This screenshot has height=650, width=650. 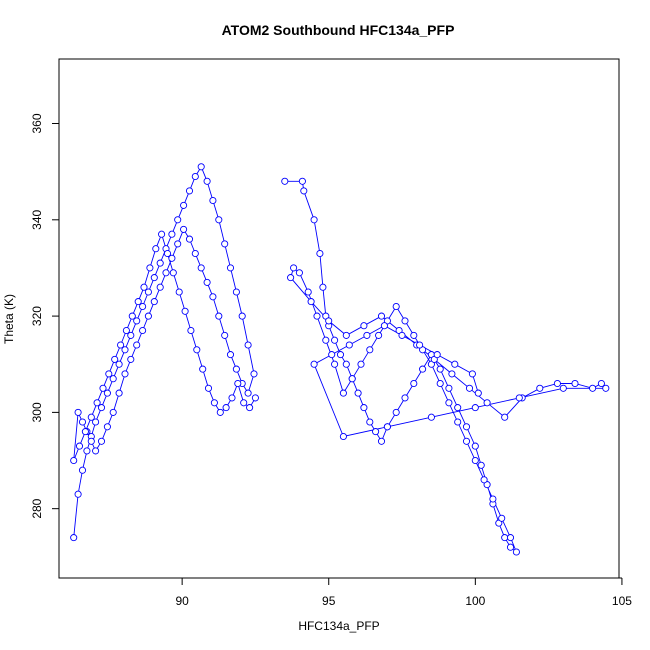 What do you see at coordinates (475, 601) in the screenshot?
I see `x-tick-label: 100` at bounding box center [475, 601].